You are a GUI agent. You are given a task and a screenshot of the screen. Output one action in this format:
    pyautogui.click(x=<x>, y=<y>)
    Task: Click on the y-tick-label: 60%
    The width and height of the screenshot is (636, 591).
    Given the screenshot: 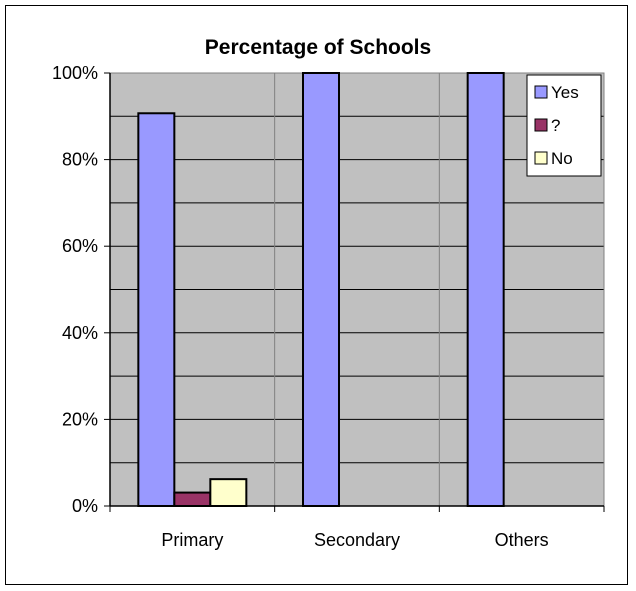 What is the action you would take?
    pyautogui.click(x=80, y=246)
    